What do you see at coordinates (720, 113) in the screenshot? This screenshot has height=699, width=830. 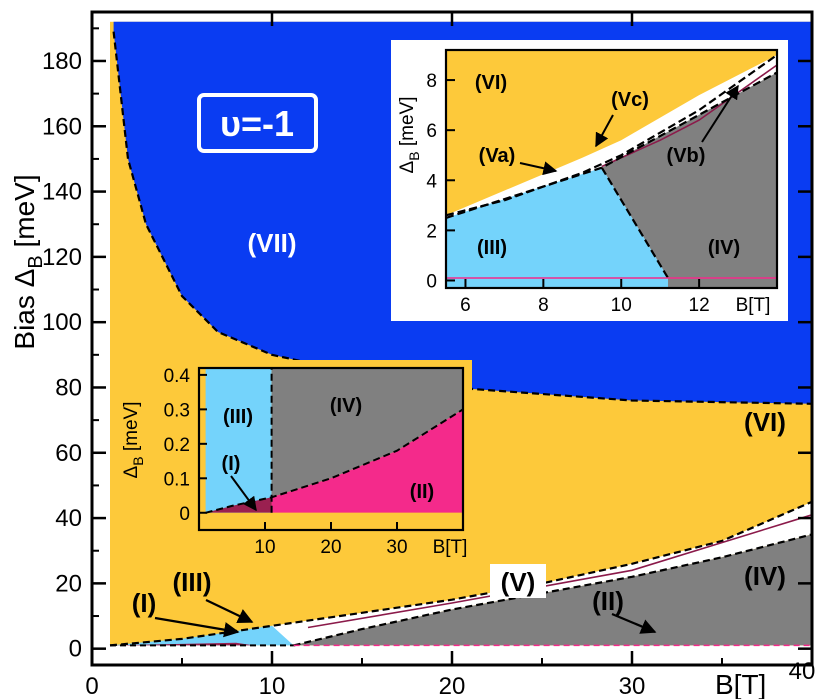 I see `inset1-arrow-Vb` at bounding box center [720, 113].